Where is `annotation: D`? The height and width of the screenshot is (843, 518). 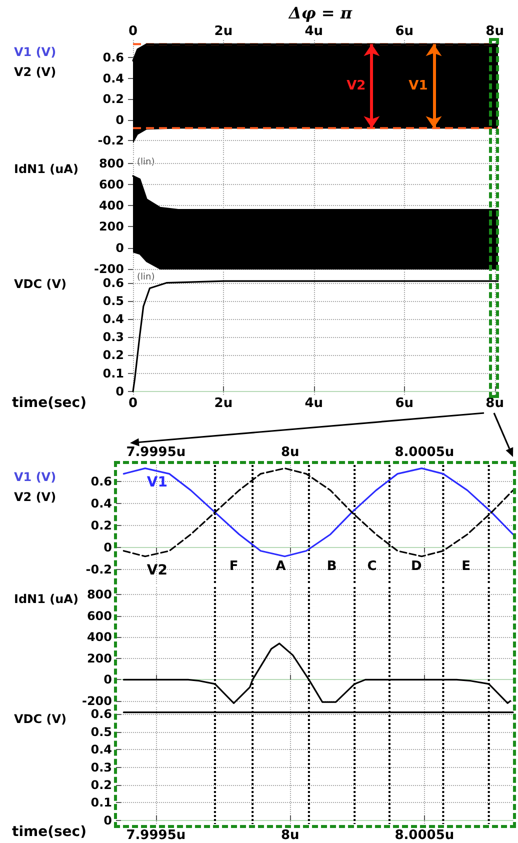 annotation: D is located at coordinates (416, 566).